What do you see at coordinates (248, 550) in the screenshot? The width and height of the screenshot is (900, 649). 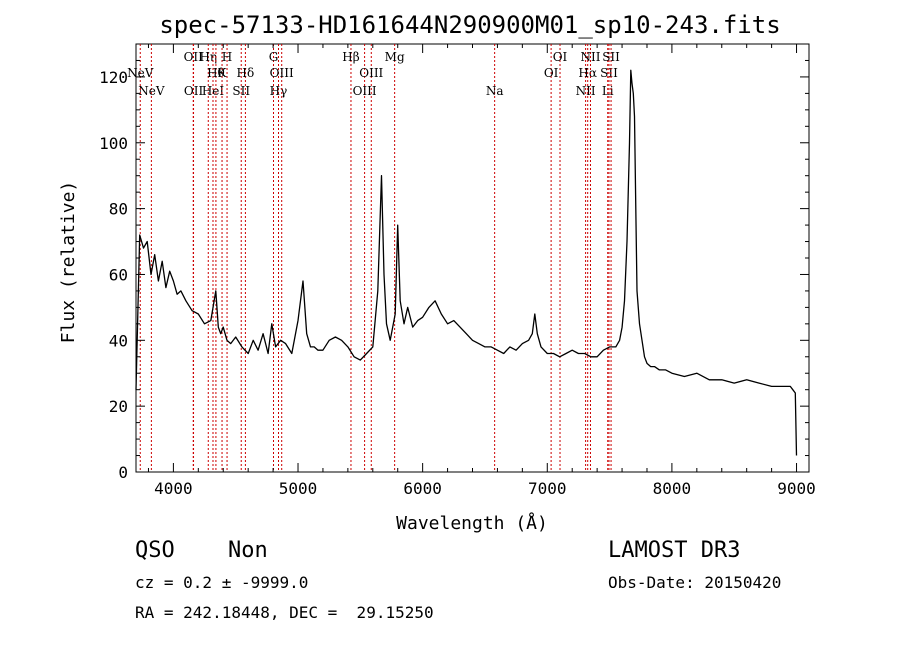 I see `object-subclass: Non` at bounding box center [248, 550].